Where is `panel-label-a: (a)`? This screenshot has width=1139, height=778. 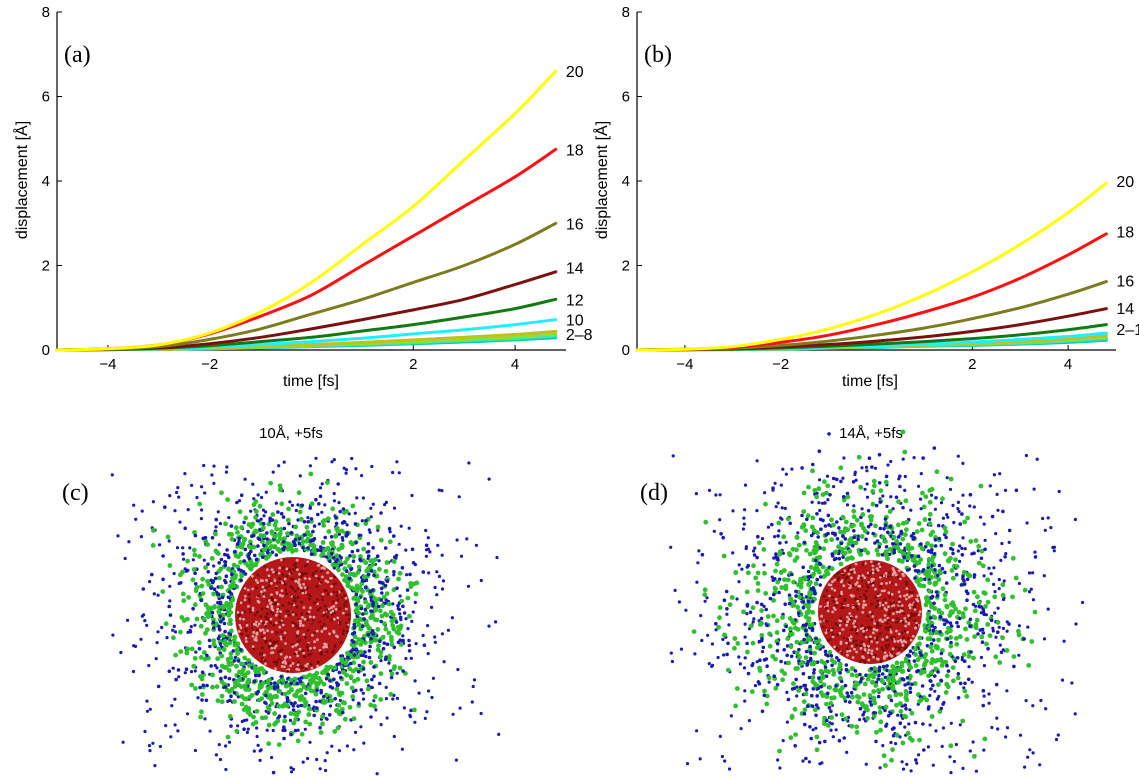
panel-label-a: (a) is located at coordinates (77, 55).